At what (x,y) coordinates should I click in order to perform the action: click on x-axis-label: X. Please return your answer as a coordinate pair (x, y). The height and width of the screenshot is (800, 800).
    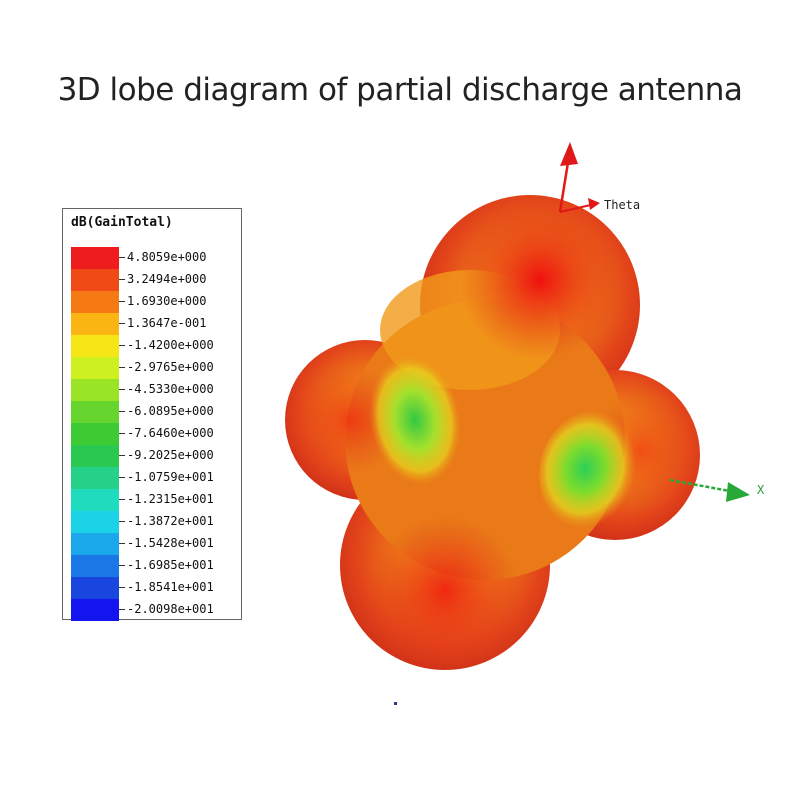
    Looking at the image, I should click on (761, 490).